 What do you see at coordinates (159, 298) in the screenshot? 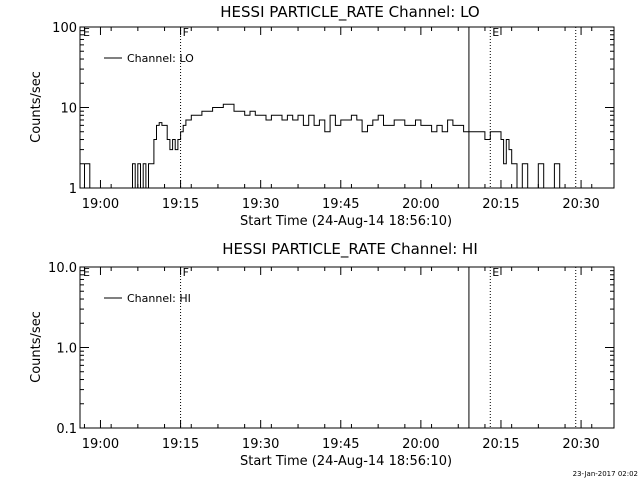
I see `legend-label: Channel: HI` at bounding box center [159, 298].